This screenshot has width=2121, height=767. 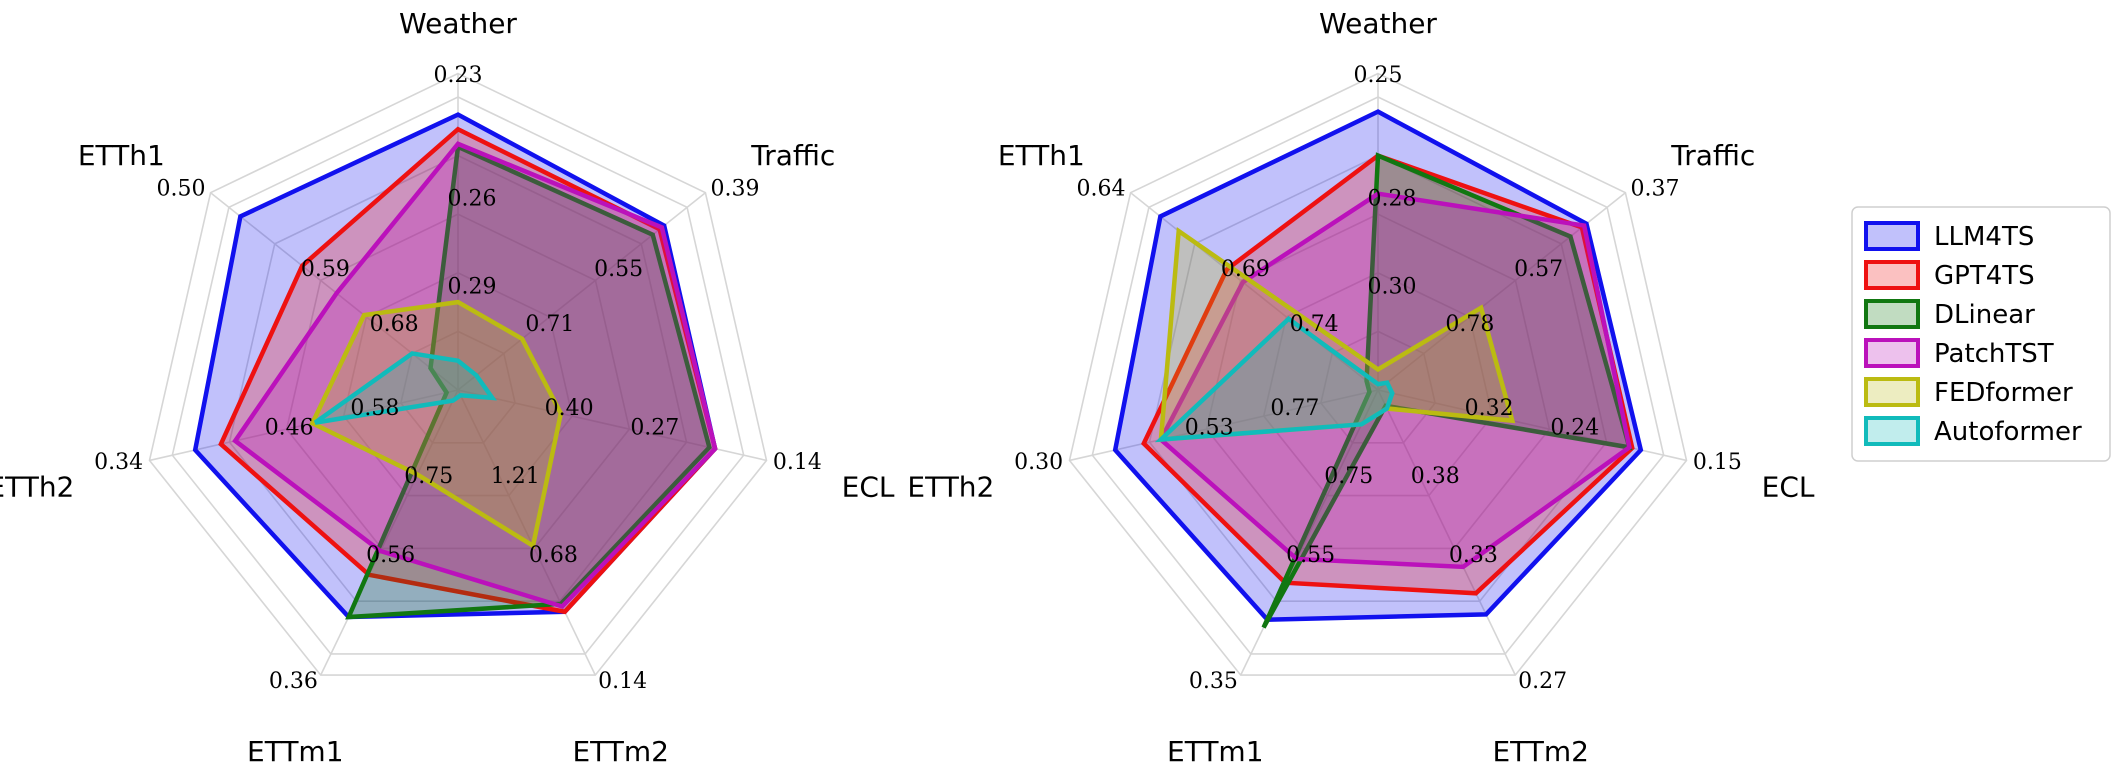 What do you see at coordinates (394, 324) in the screenshot?
I see `tick-label-etth1-3: 0.68` at bounding box center [394, 324].